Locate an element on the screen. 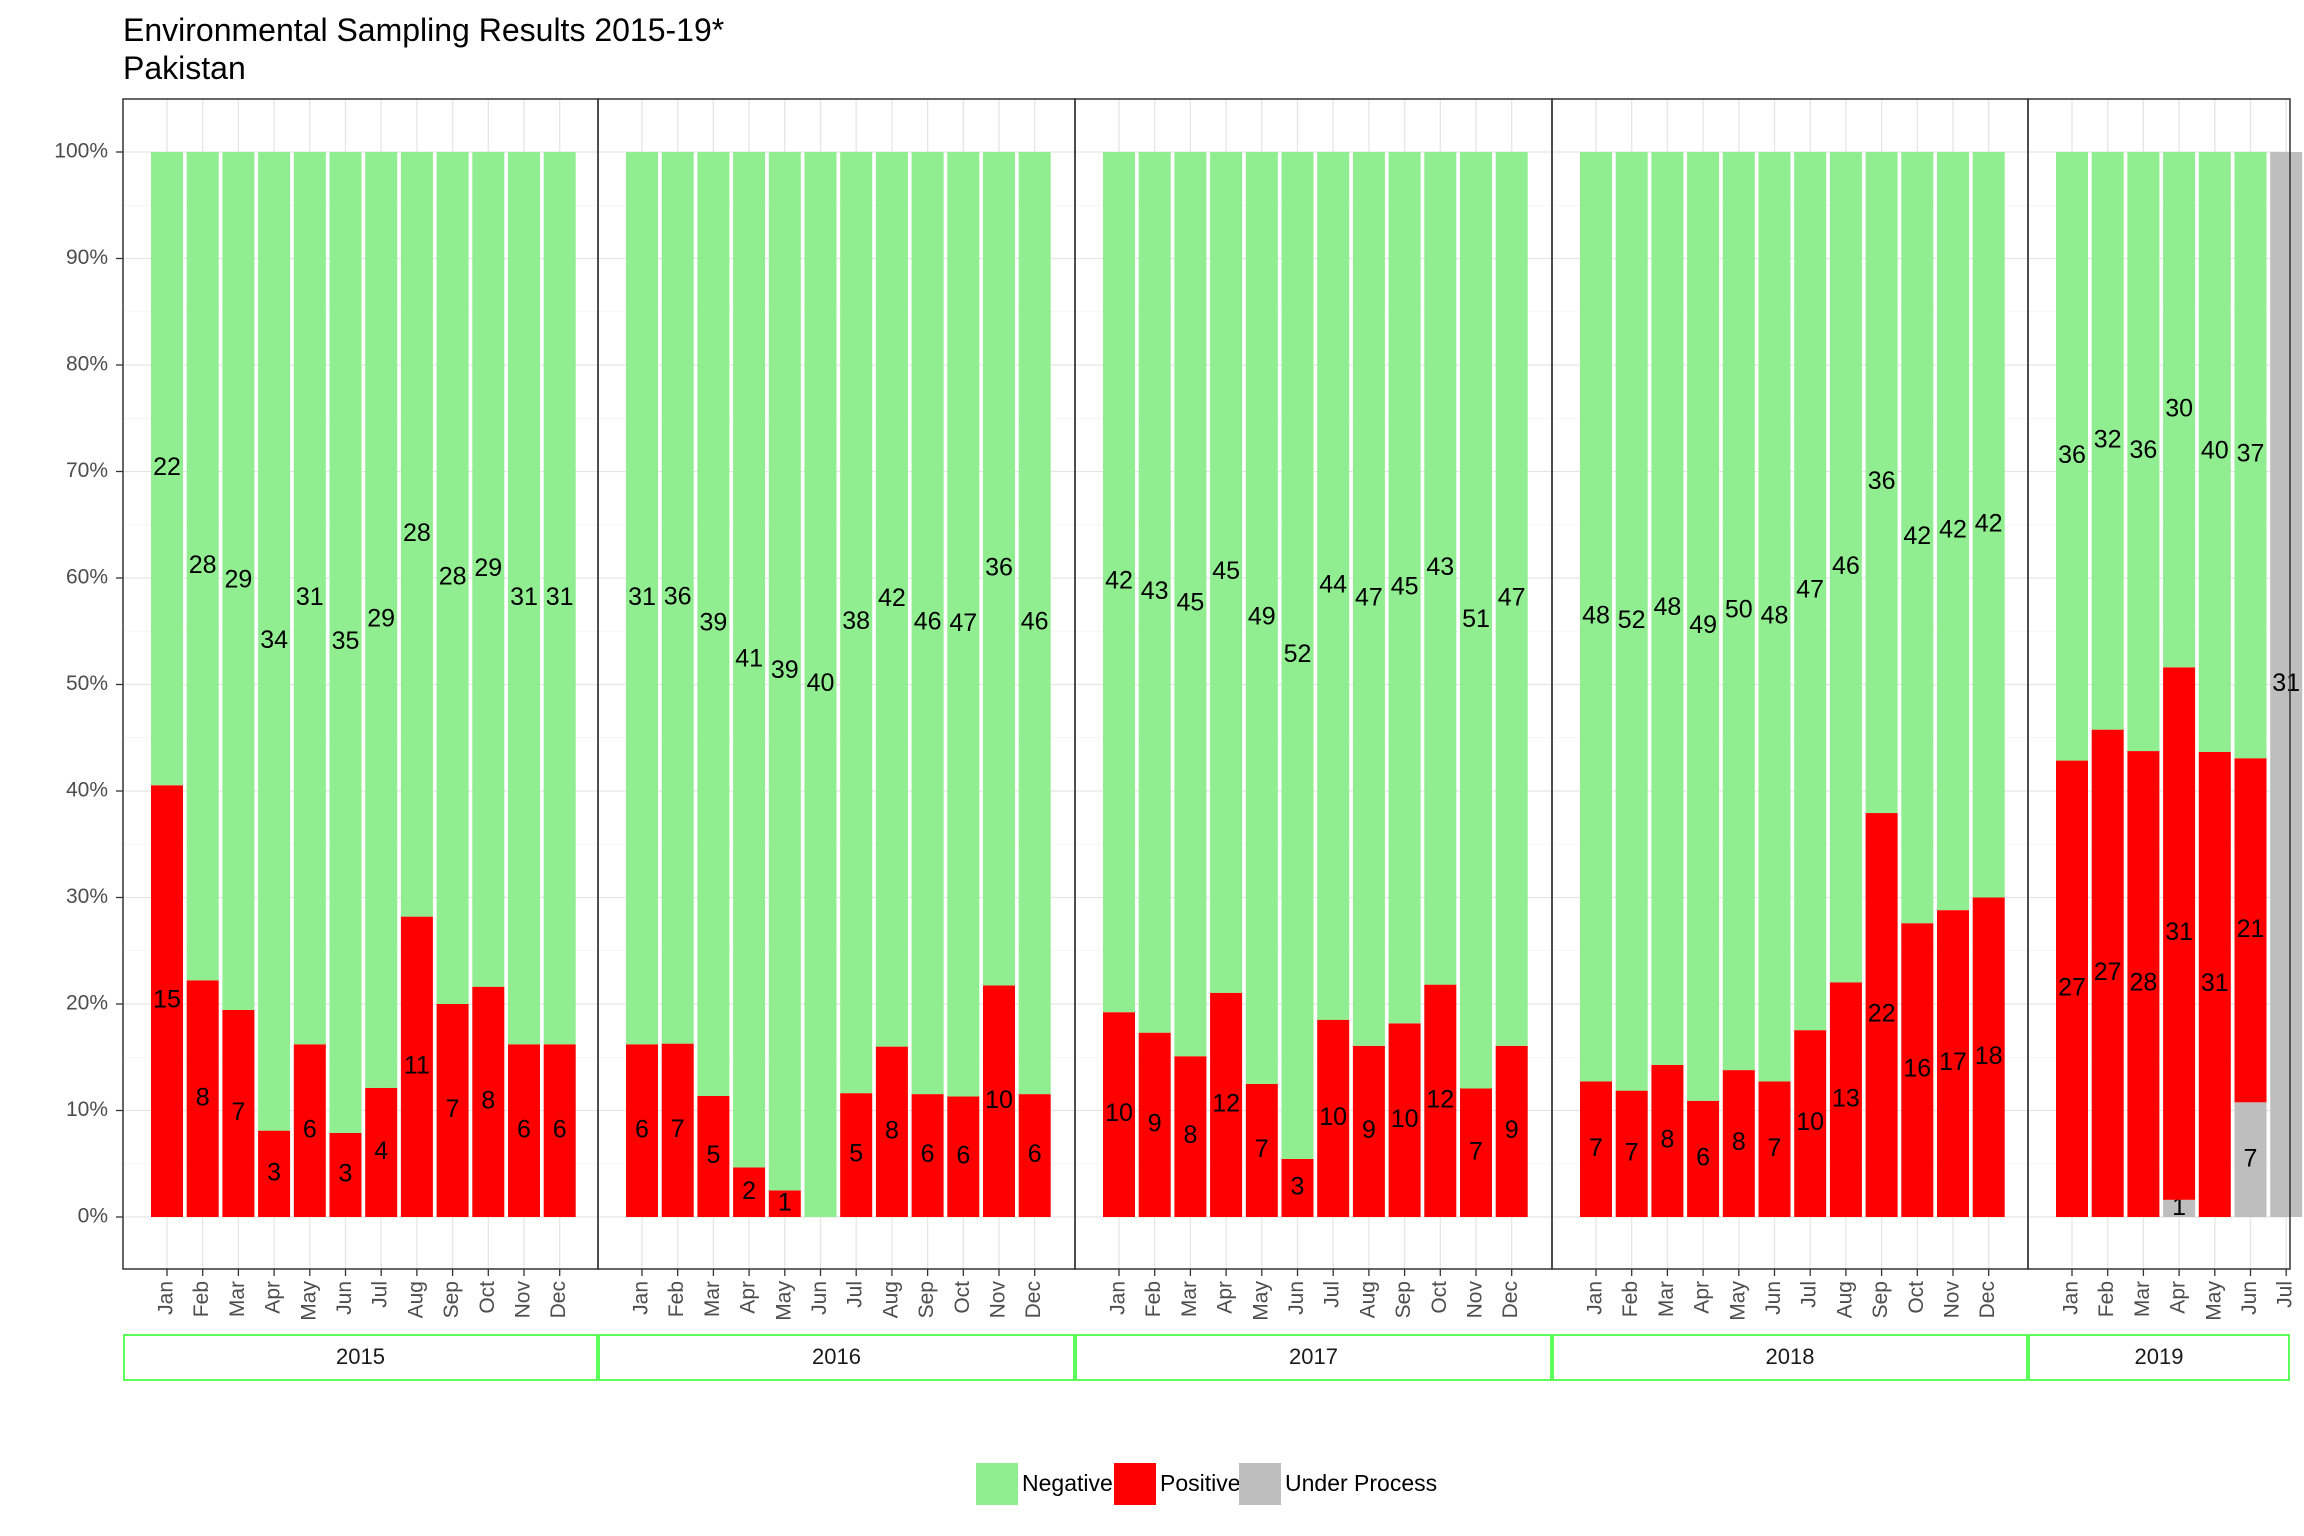 This screenshot has height=1536, width=2304. panel-border is located at coordinates (2159, 684).